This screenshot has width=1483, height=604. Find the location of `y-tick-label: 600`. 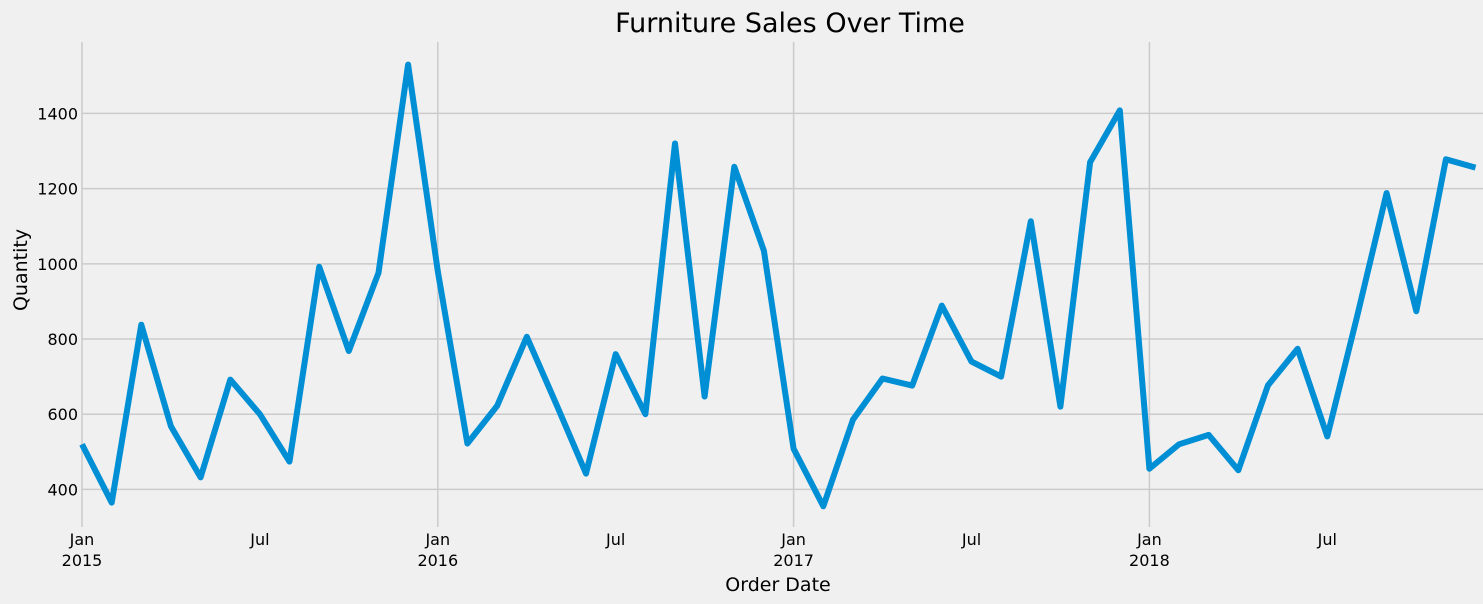

y-tick-label: 600 is located at coordinates (62, 414).